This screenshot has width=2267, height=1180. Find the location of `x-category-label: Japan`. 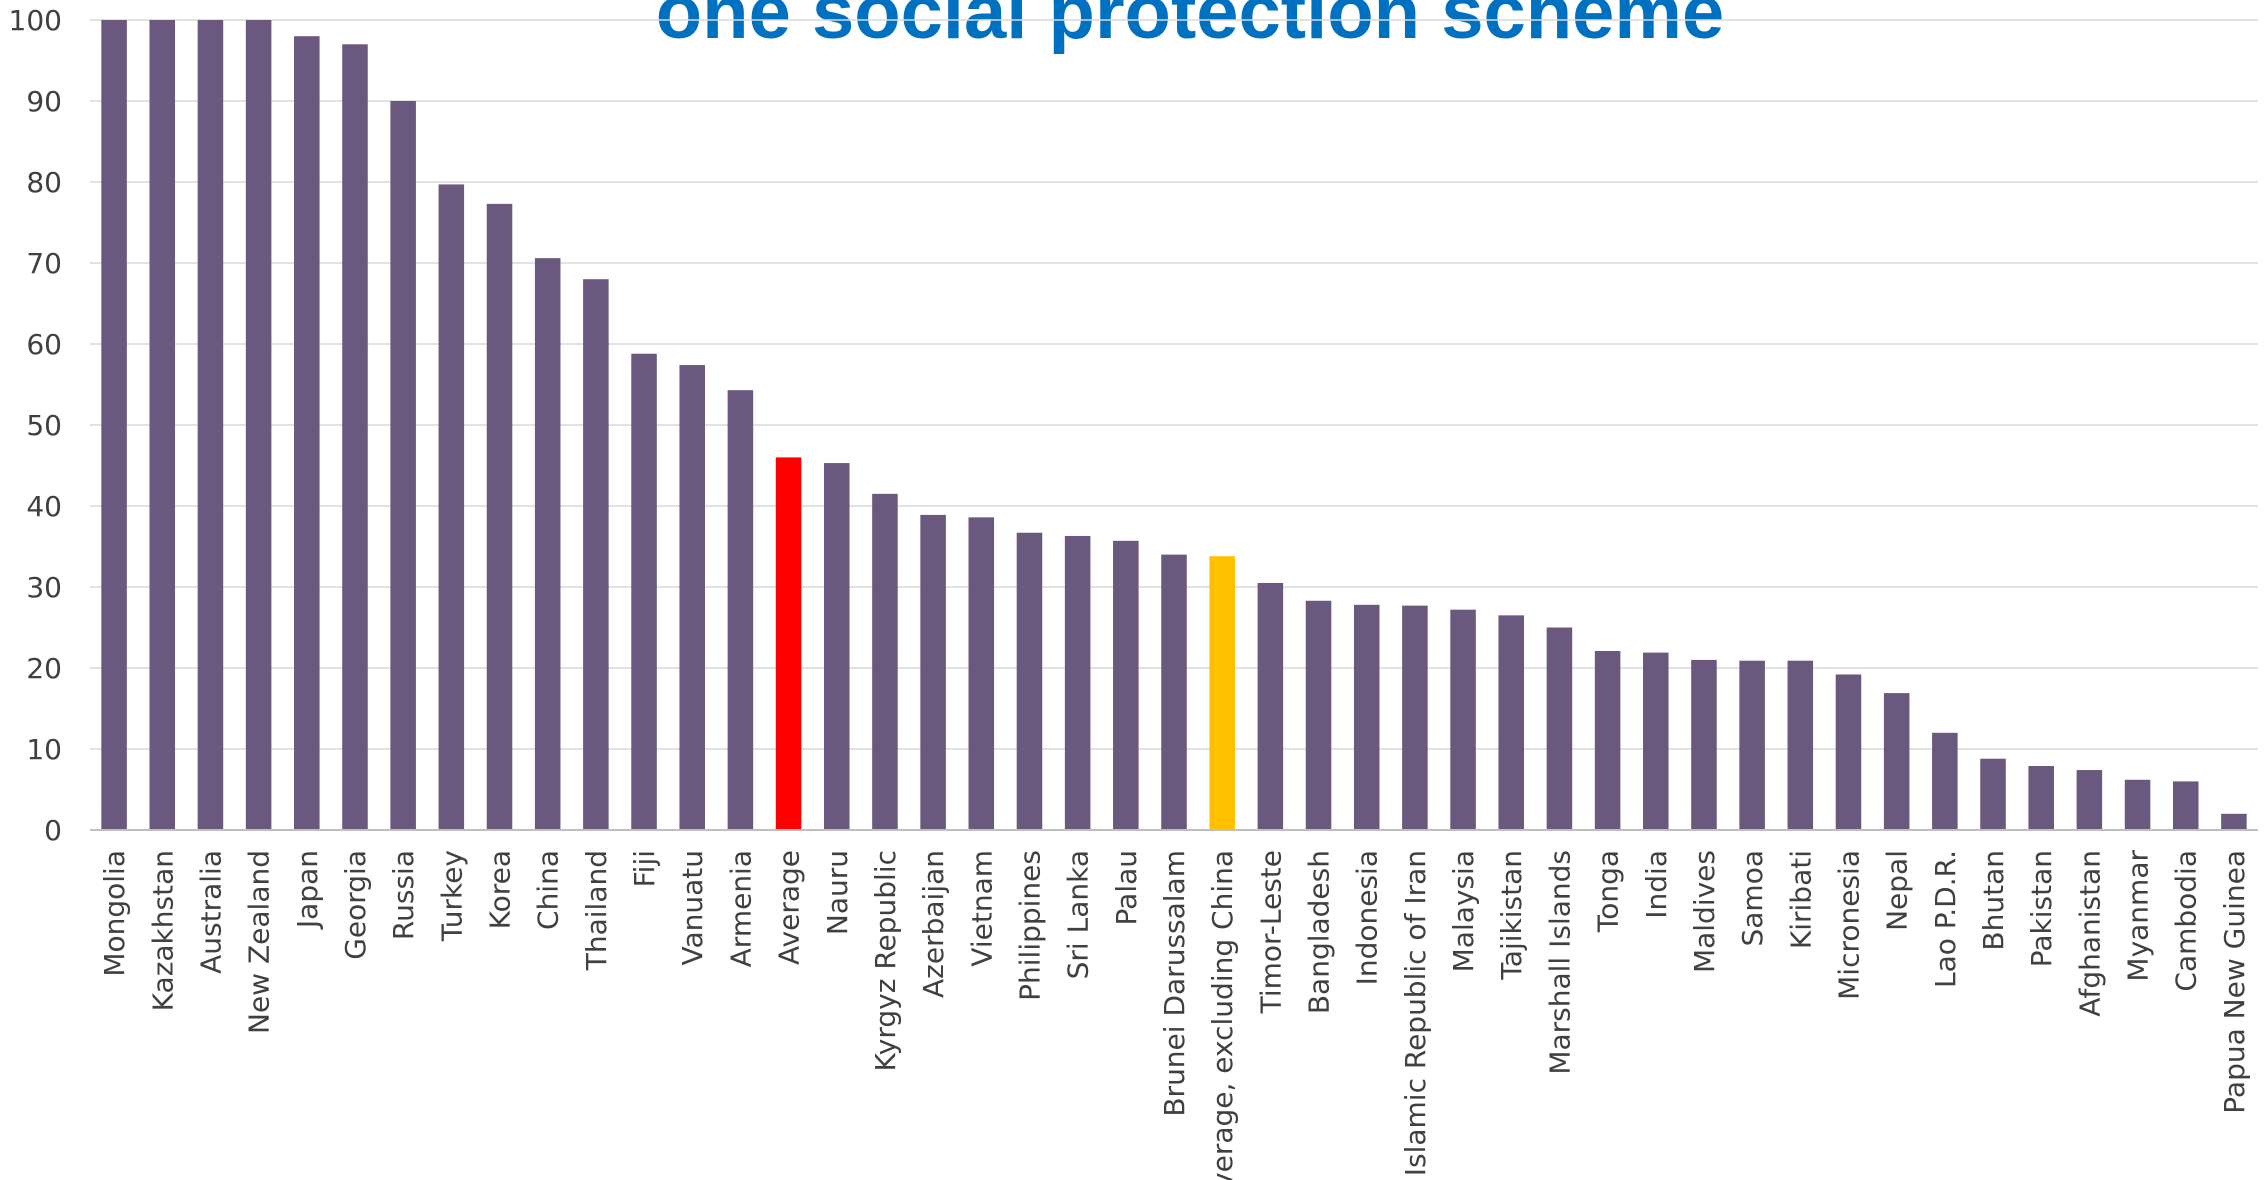

x-category-label: Japan is located at coordinates (307, 890).